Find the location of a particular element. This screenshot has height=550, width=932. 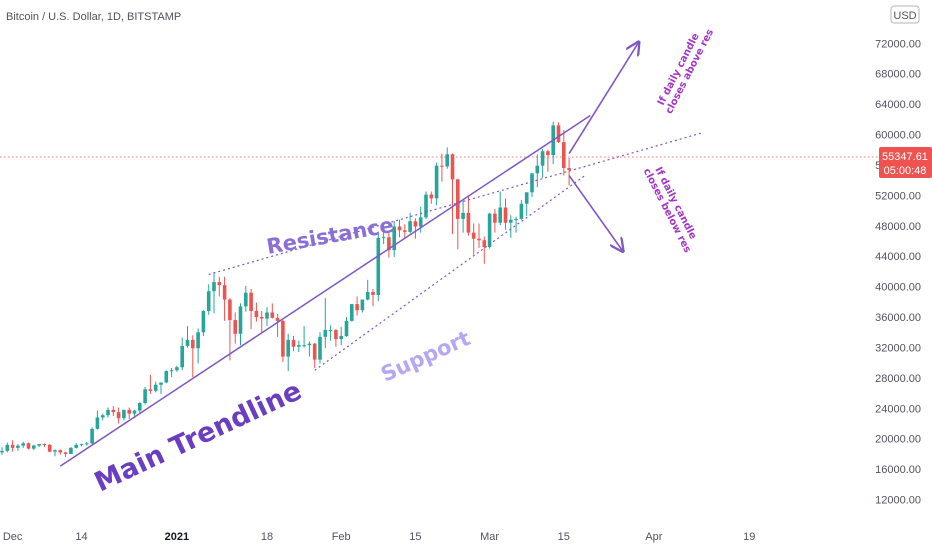

time-axis: Dec 14 2021 18 Feb 15 Mar 15 Apr 19 is located at coordinates (379, 537).